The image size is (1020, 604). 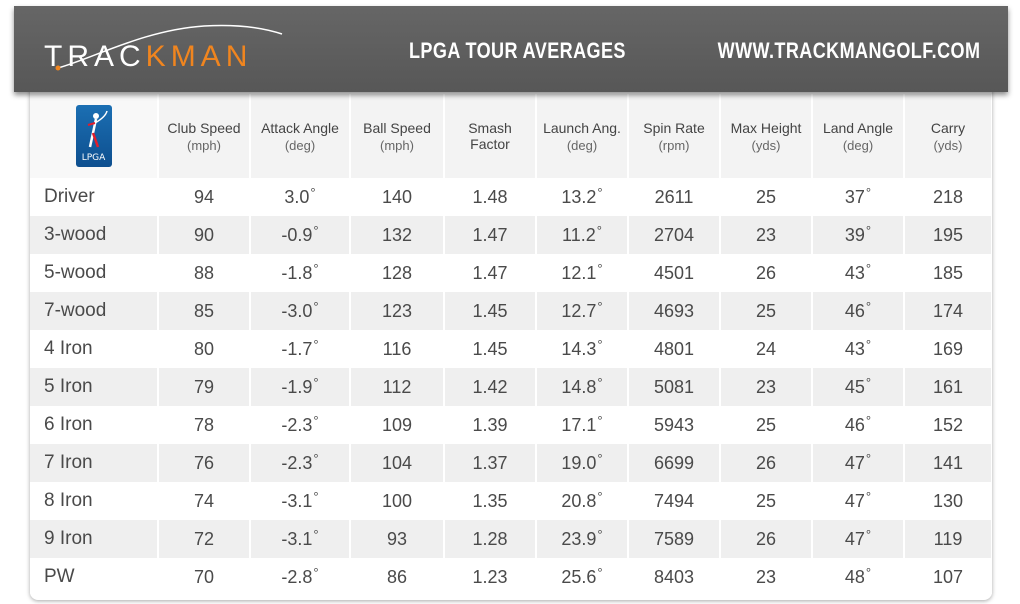 I want to click on value-cell: 13.2°, so click(x=582, y=197).